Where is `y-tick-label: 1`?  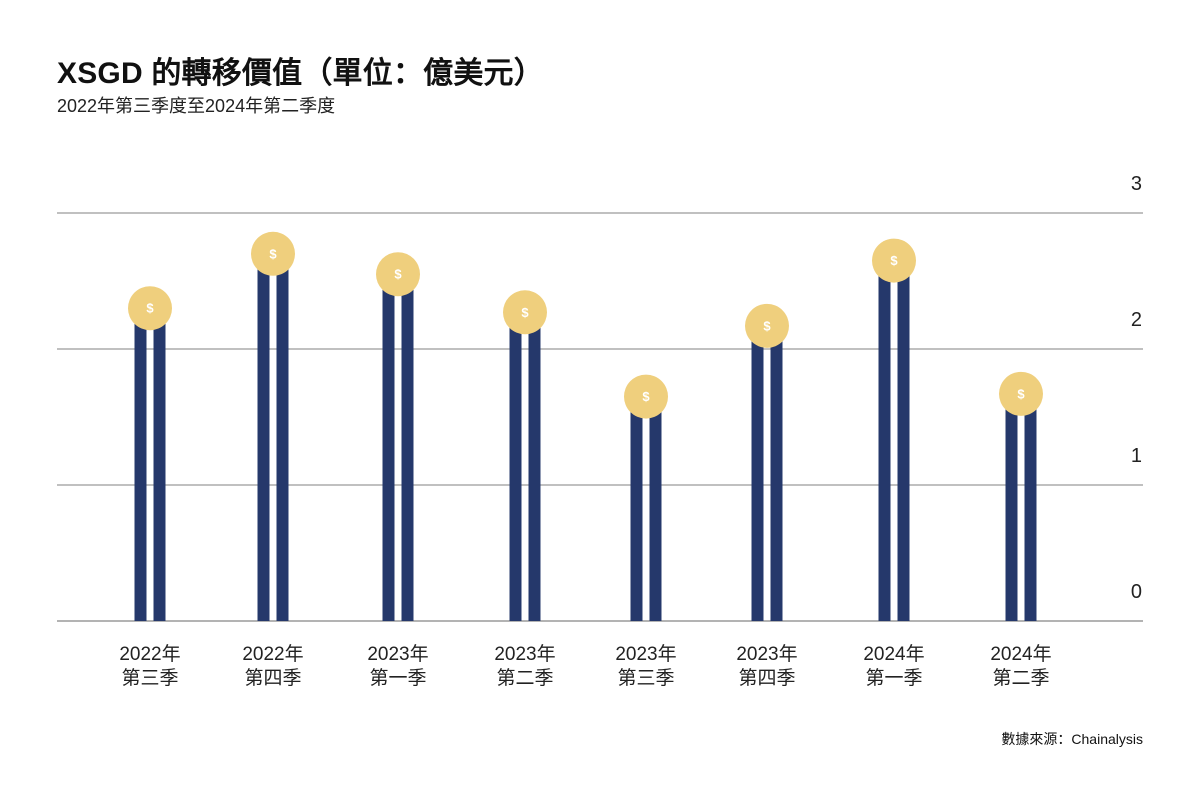 y-tick-label: 1 is located at coordinates (1136, 456).